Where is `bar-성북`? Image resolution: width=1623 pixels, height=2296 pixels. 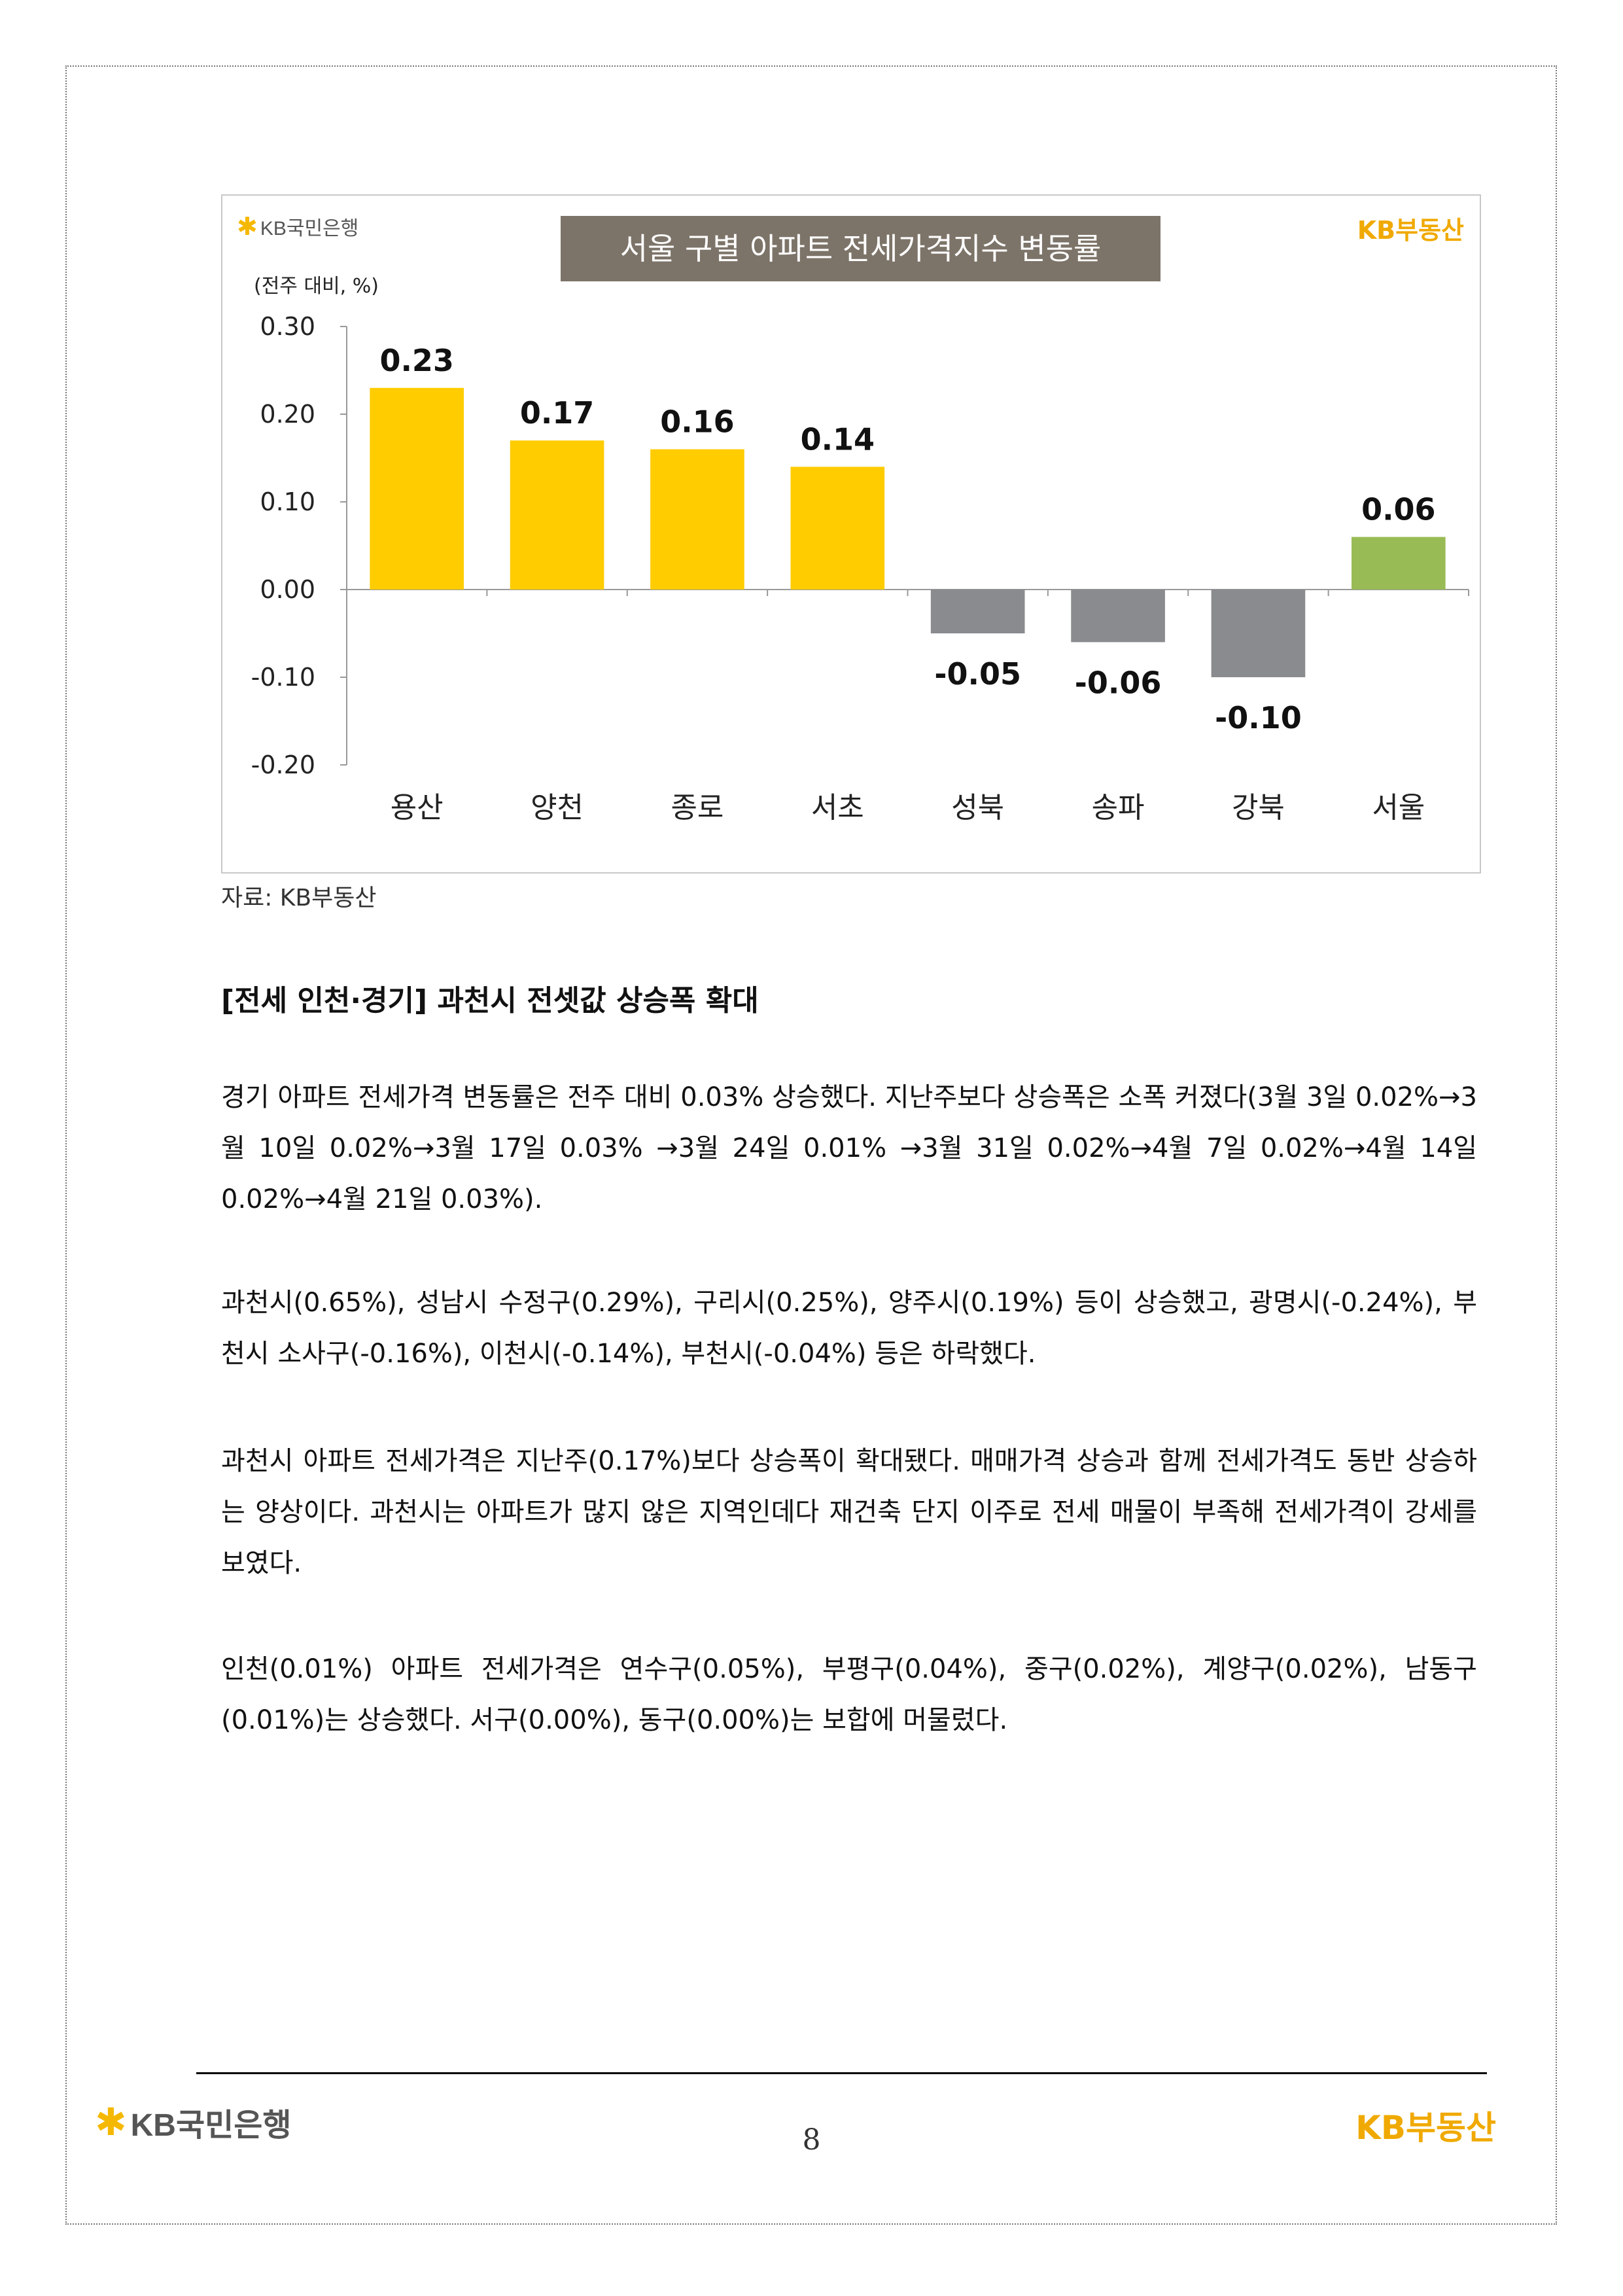 bar-성북 is located at coordinates (978, 611).